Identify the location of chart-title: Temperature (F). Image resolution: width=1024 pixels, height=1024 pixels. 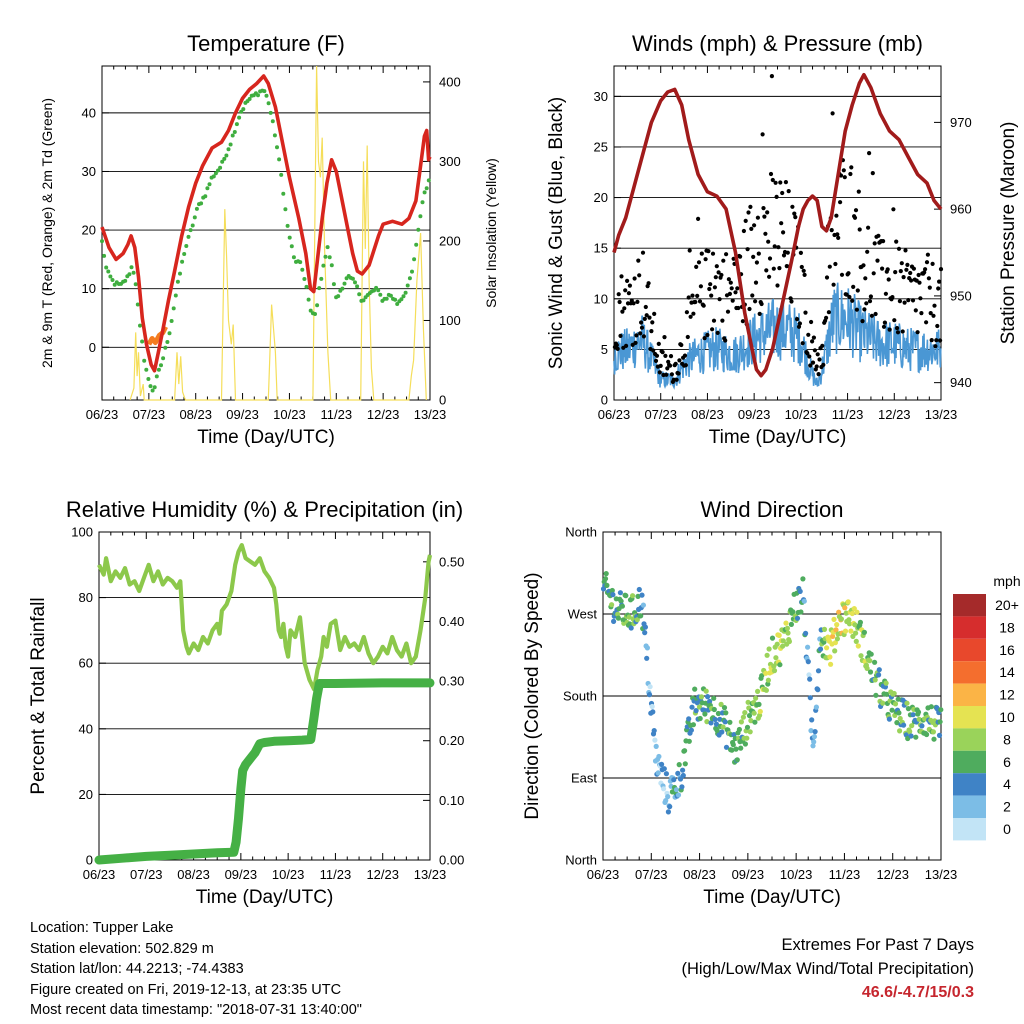
(266, 43).